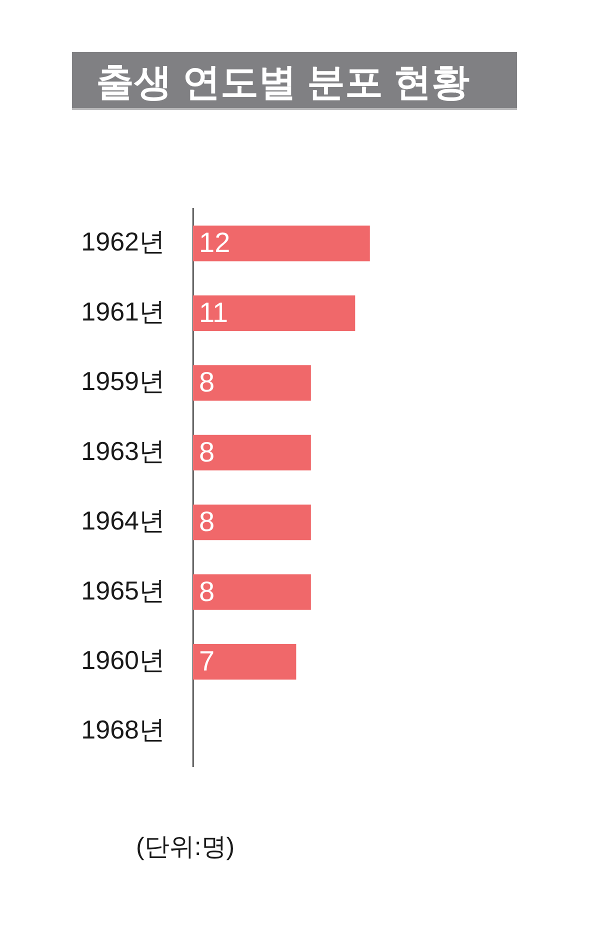 The image size is (591, 928). Describe the element at coordinates (123, 311) in the screenshot. I see `y-tick-label: 1961년` at that location.